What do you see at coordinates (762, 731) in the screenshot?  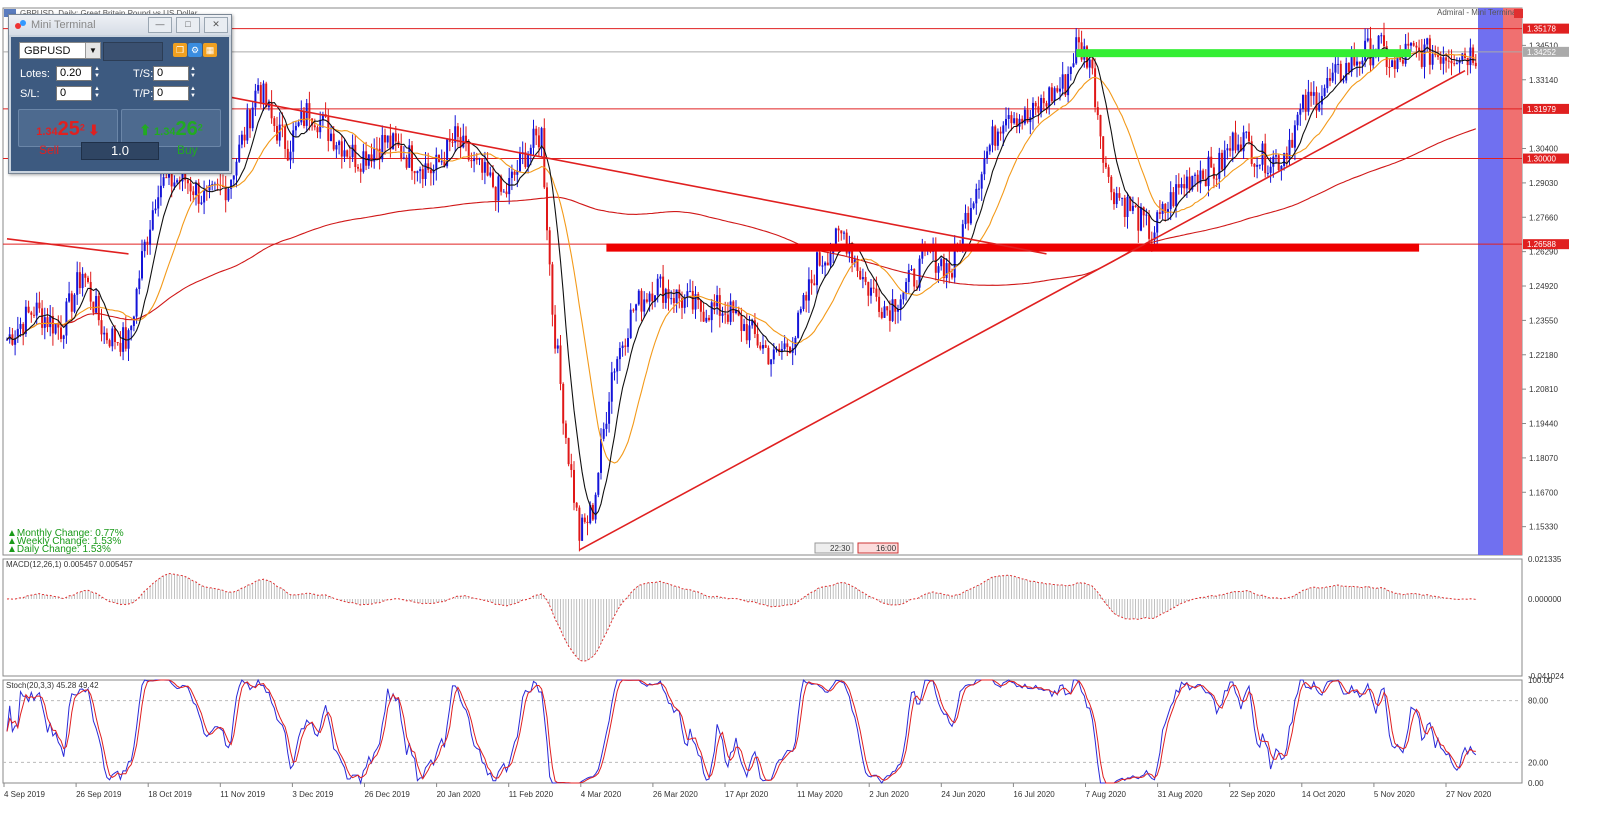 I see `stoch-panel` at bounding box center [762, 731].